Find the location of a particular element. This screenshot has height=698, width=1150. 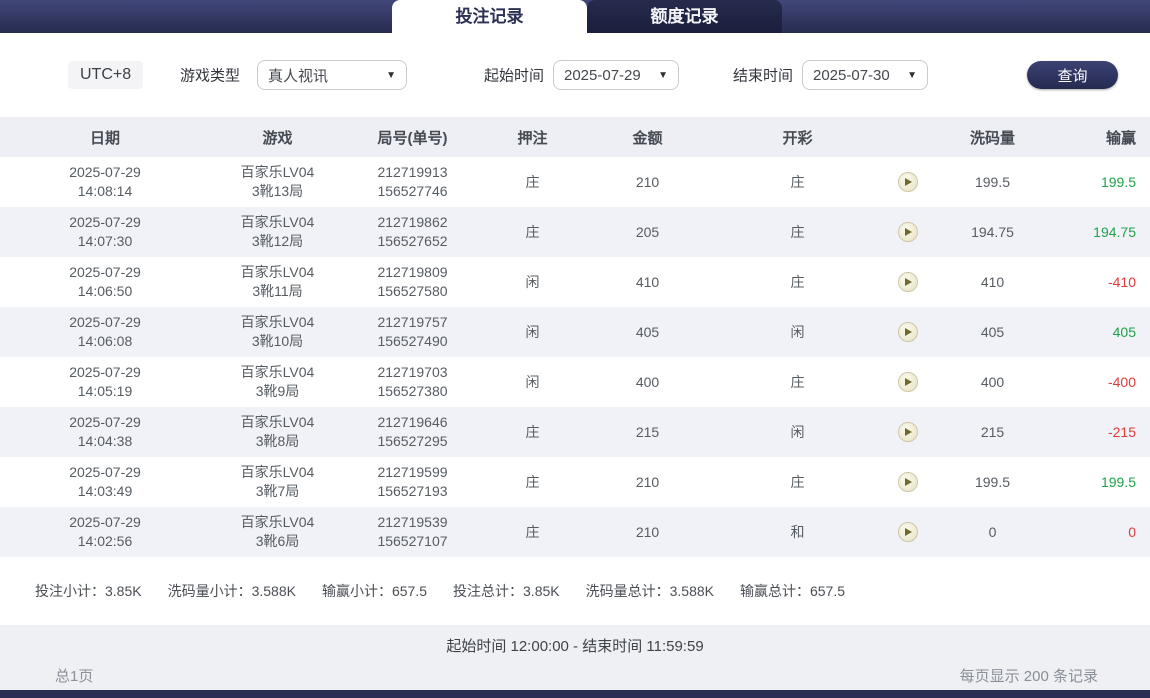

period-text: 起始时间 12:00:00 - 结束时间 11:59:59 is located at coordinates (575, 646).